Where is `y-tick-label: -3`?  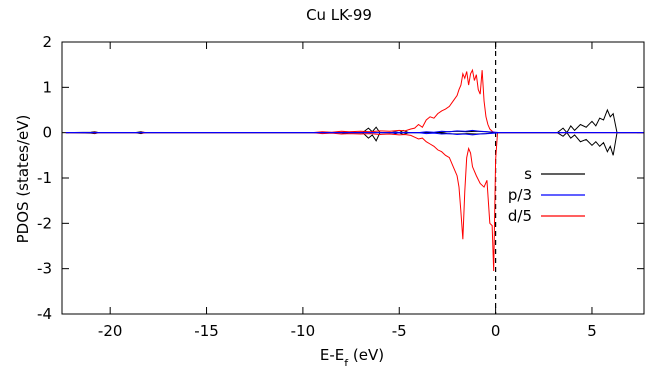 y-tick-label: -3 is located at coordinates (44, 269).